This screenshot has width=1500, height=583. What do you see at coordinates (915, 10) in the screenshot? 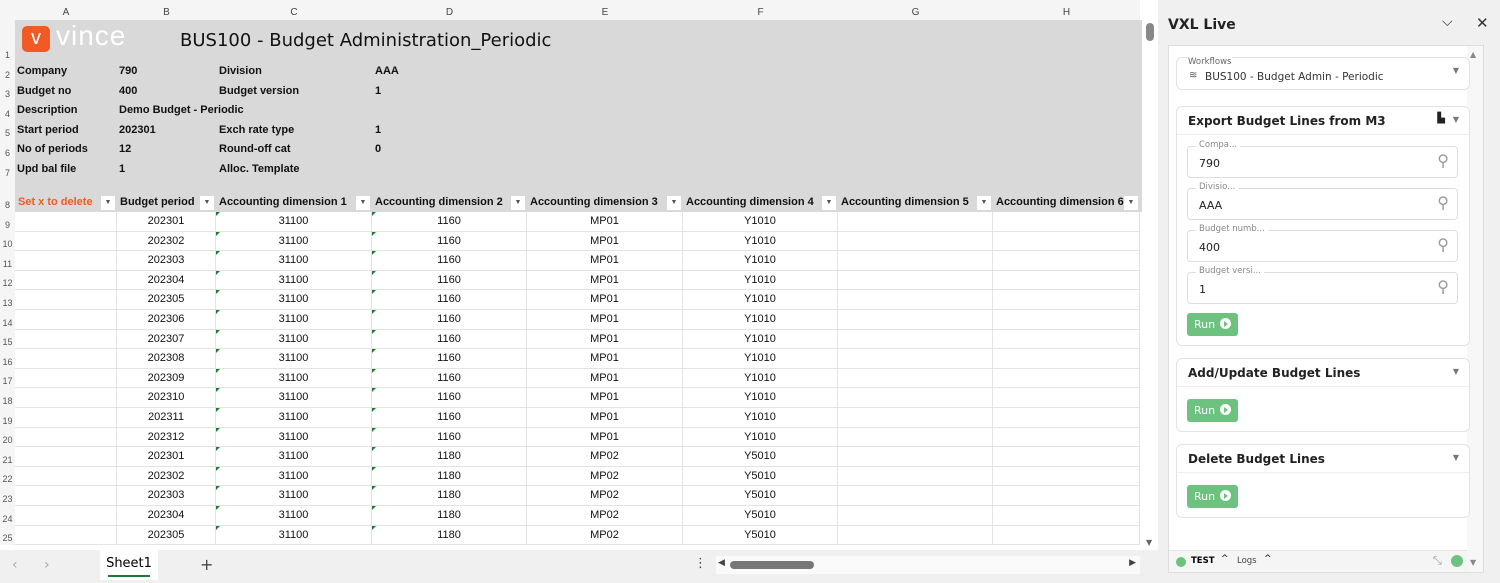
I see `column-header: G` at bounding box center [915, 10].